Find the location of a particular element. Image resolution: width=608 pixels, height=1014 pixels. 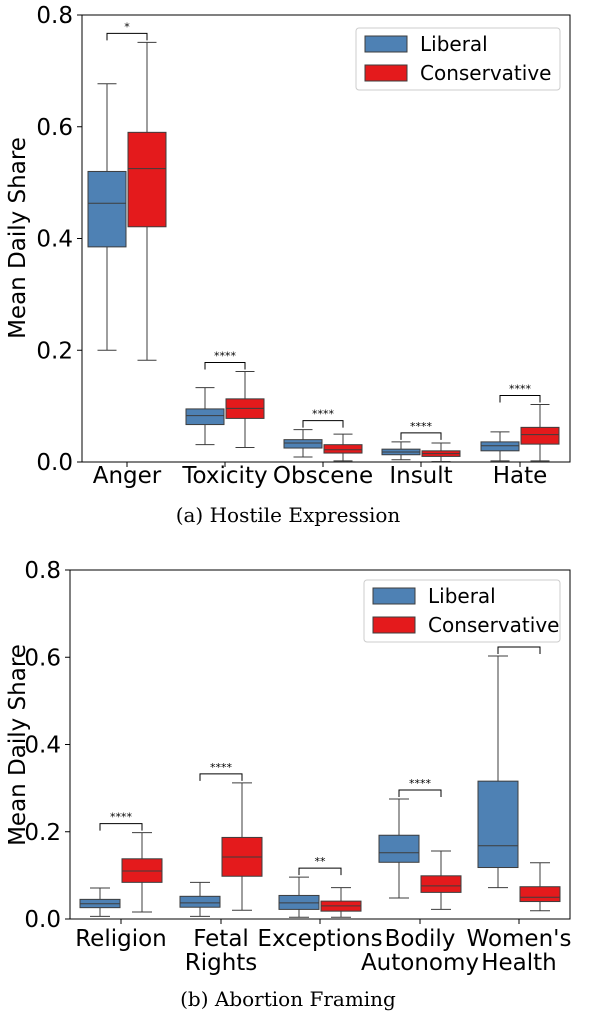

x-tick-label: Health is located at coordinates (519, 963).